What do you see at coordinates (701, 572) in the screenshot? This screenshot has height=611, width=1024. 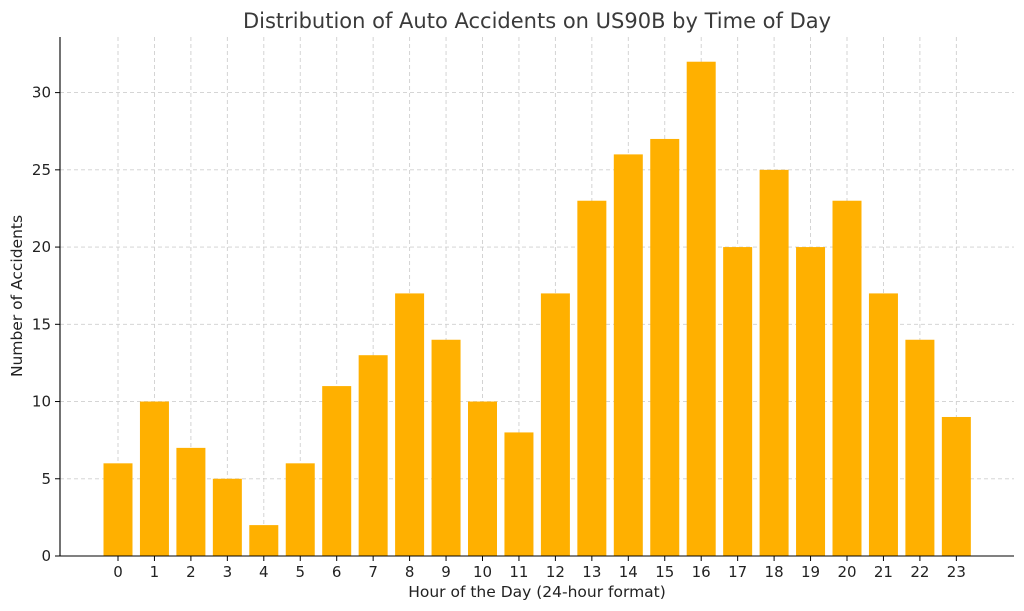 I see `x-tick-label: 16` at bounding box center [701, 572].